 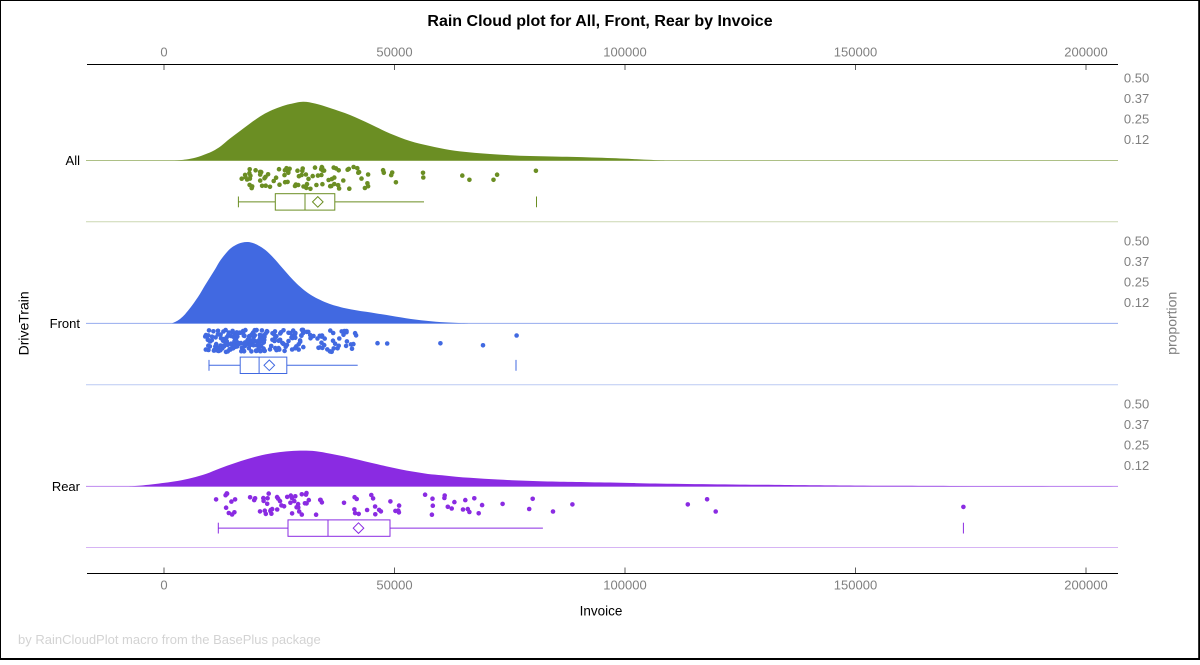 What do you see at coordinates (601, 611) in the screenshot?
I see `svg-text: Invoice` at bounding box center [601, 611].